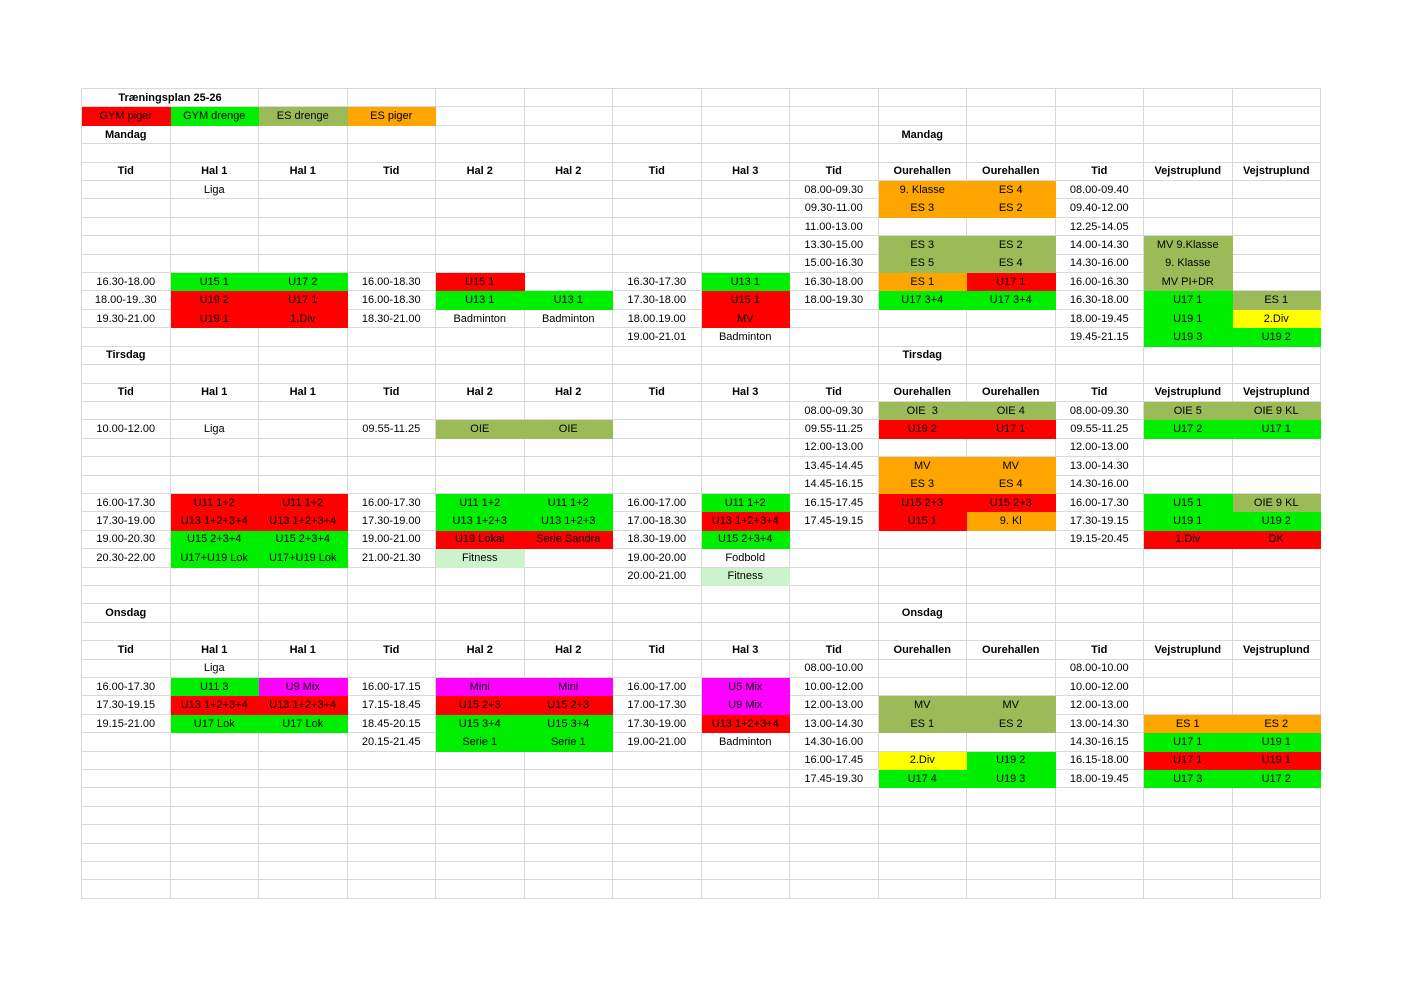  Describe the element at coordinates (745, 337) in the screenshot. I see `schedule-cell: Badminton` at that location.